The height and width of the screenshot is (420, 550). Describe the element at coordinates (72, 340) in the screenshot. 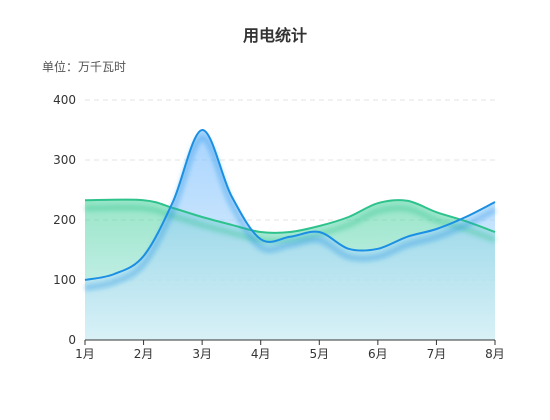

I see `y-tick-label: 0` at that location.